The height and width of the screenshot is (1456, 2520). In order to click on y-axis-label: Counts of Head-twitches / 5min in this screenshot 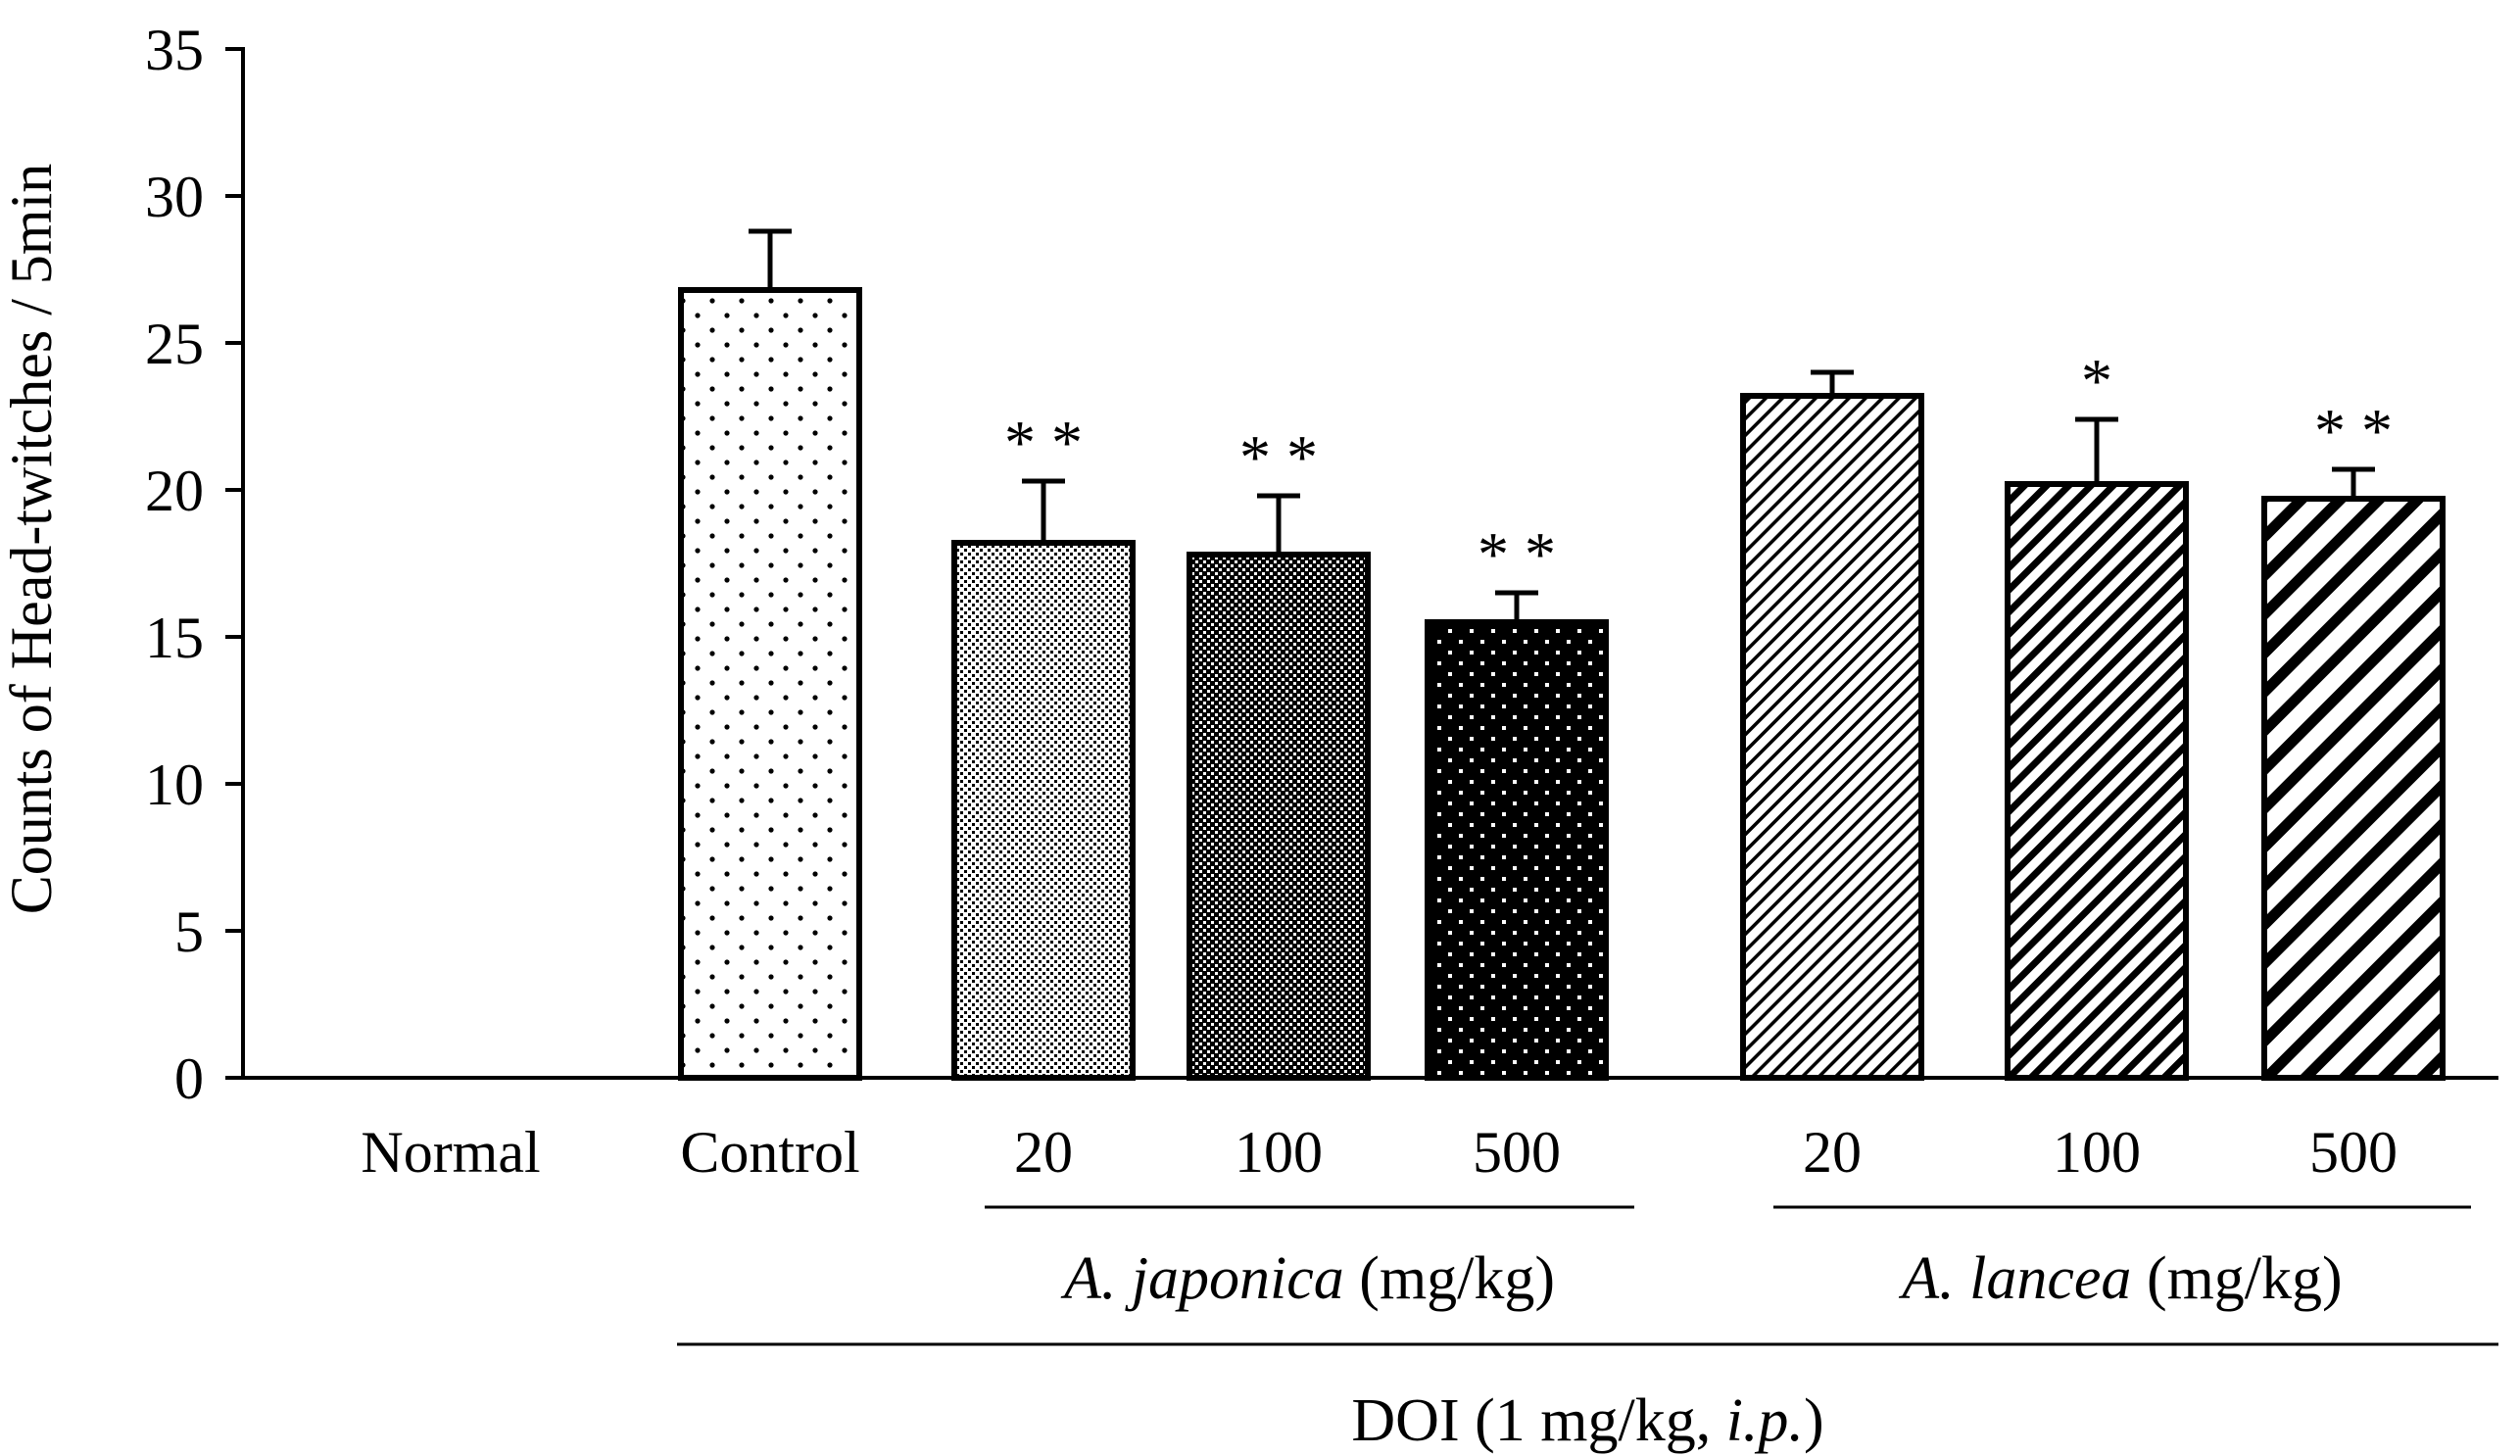, I will do `click(32, 539)`.